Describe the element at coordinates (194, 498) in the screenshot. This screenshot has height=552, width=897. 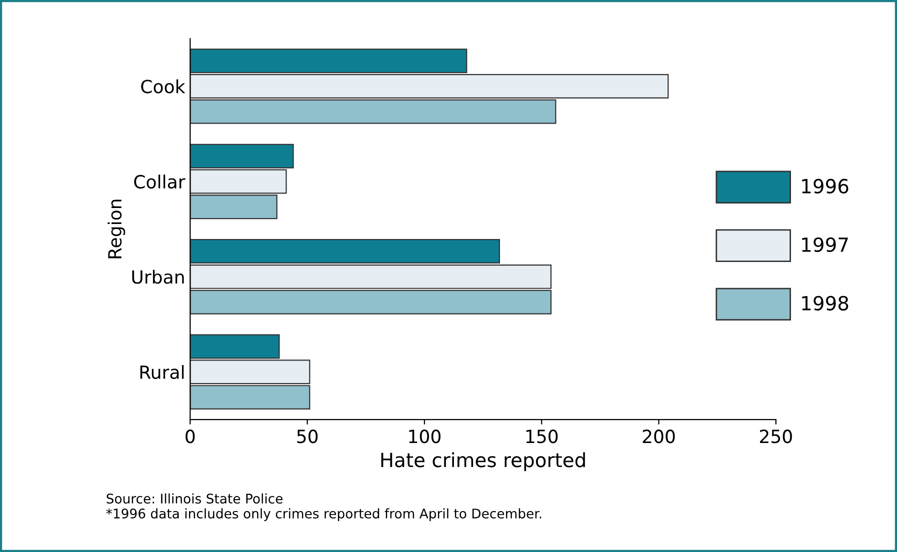
I see `source-note: Source: Illinois State Police` at that location.